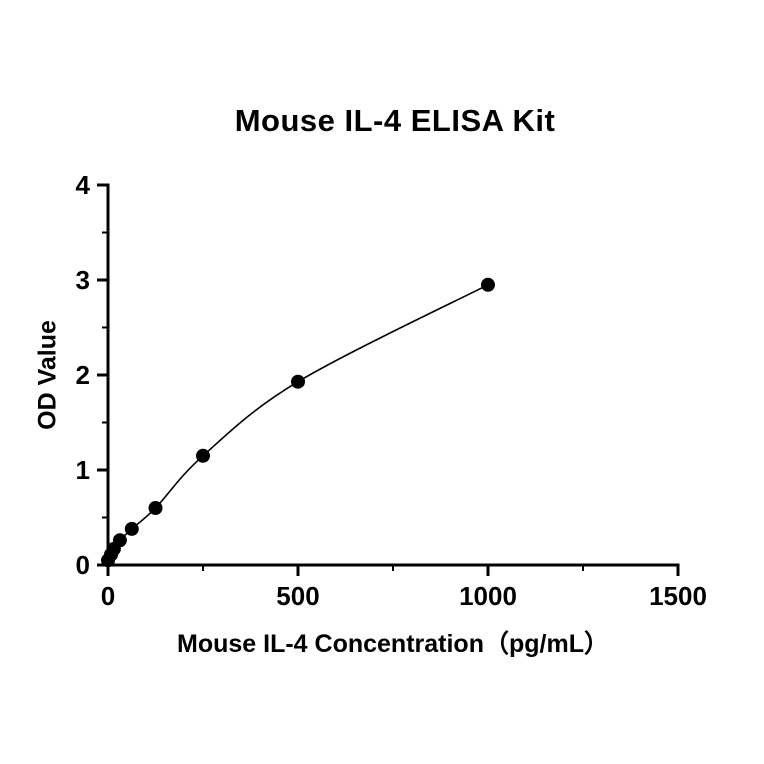  What do you see at coordinates (47, 375) in the screenshot?
I see `y-axis-label: OD Value` at bounding box center [47, 375].